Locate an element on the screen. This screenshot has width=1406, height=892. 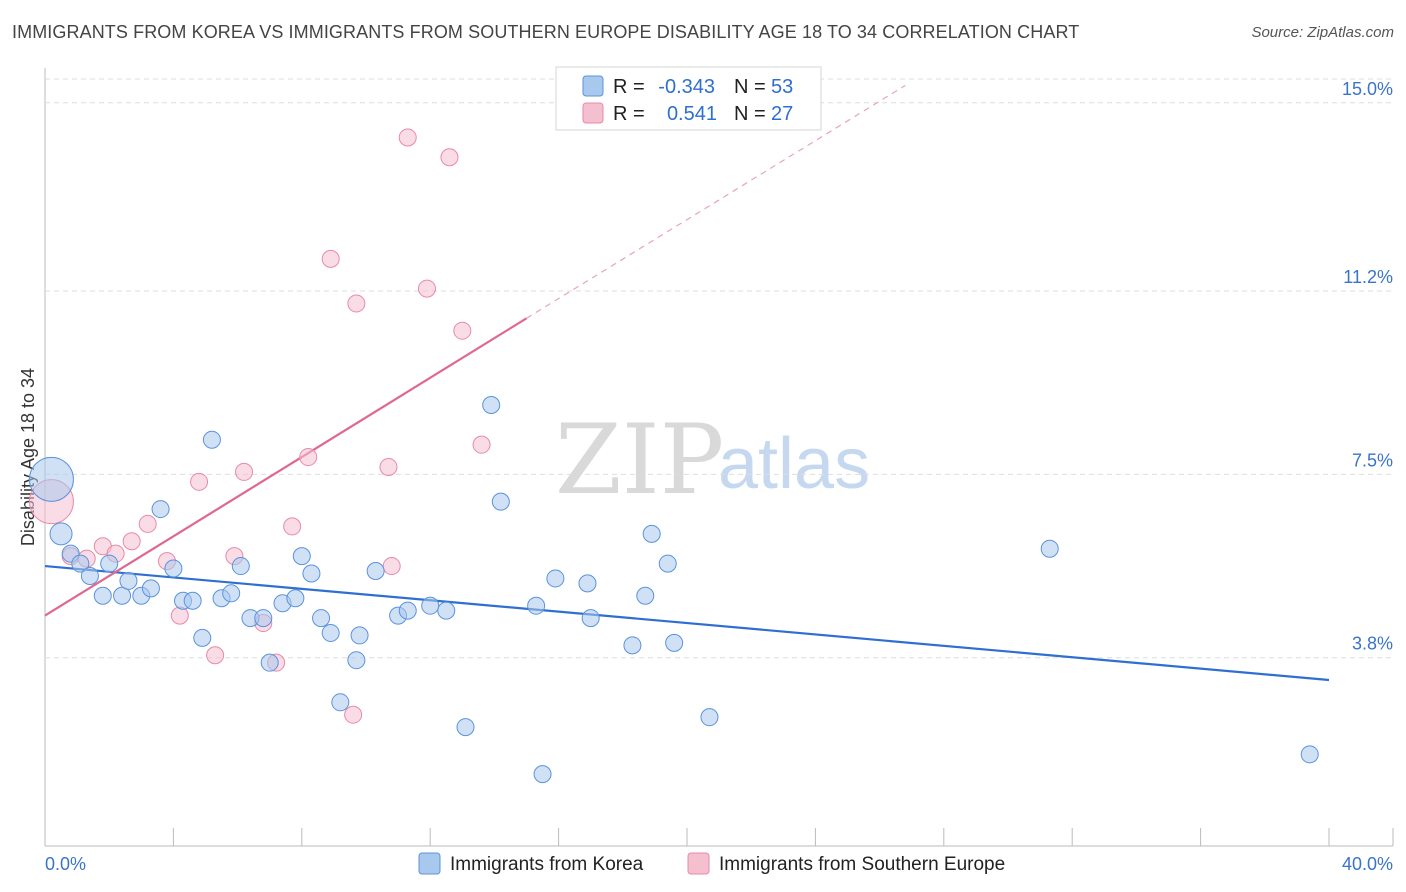
bottom-legend-korea: Immigrants from Korea is located at coordinates (547, 864).